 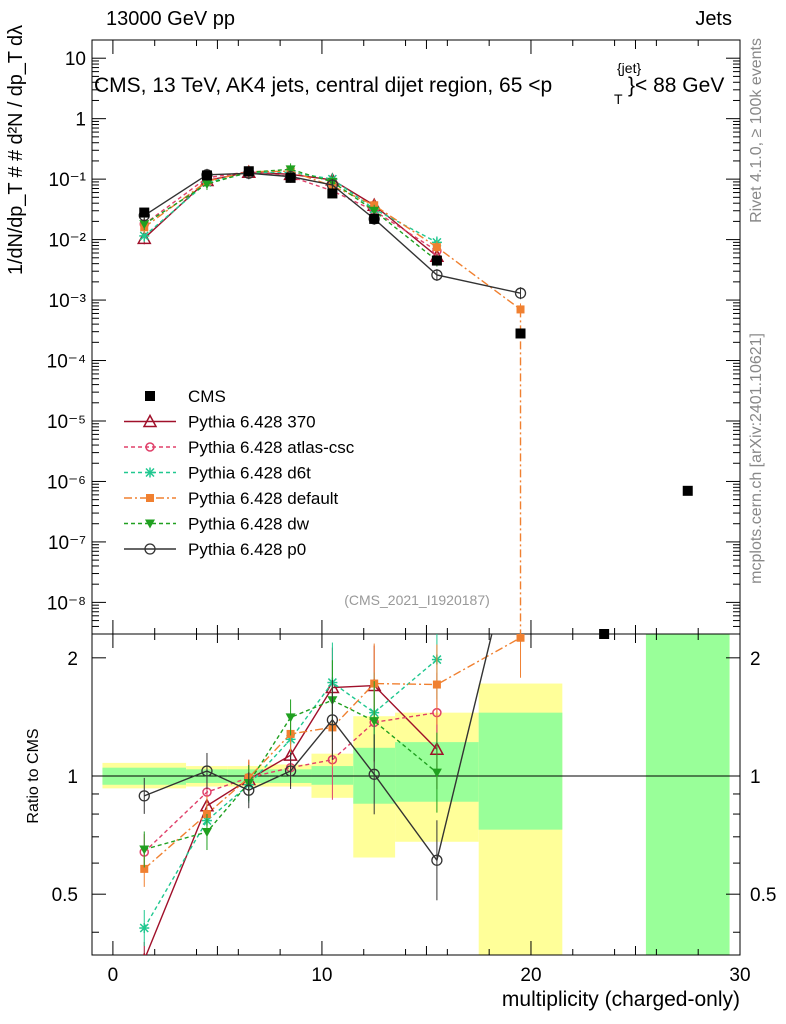 What do you see at coordinates (263, 498) in the screenshot?
I see `legend-label: Pythia 6.428 default` at bounding box center [263, 498].